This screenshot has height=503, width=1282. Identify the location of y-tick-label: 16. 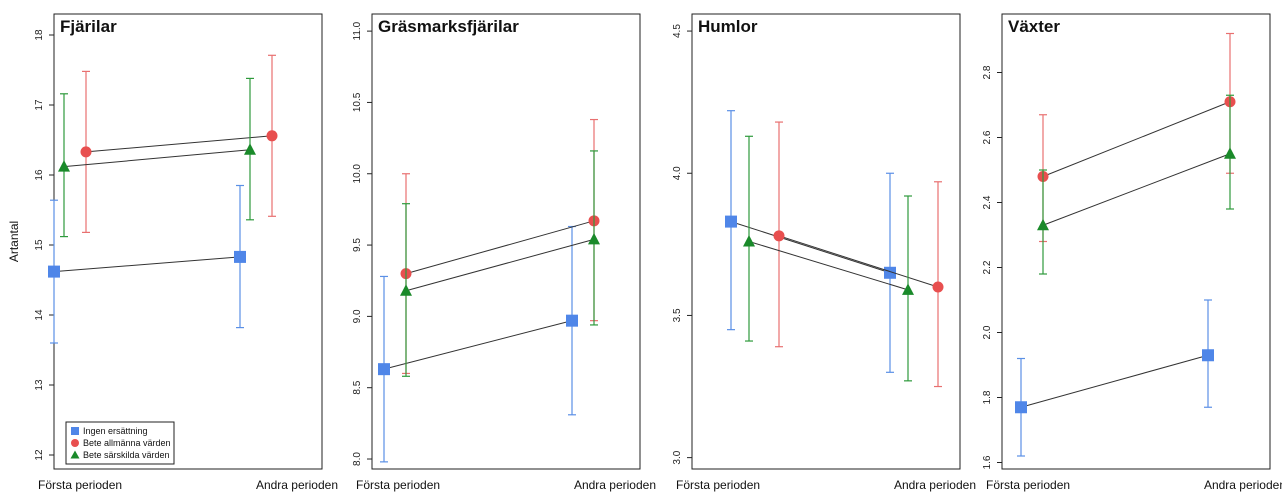
(39, 175).